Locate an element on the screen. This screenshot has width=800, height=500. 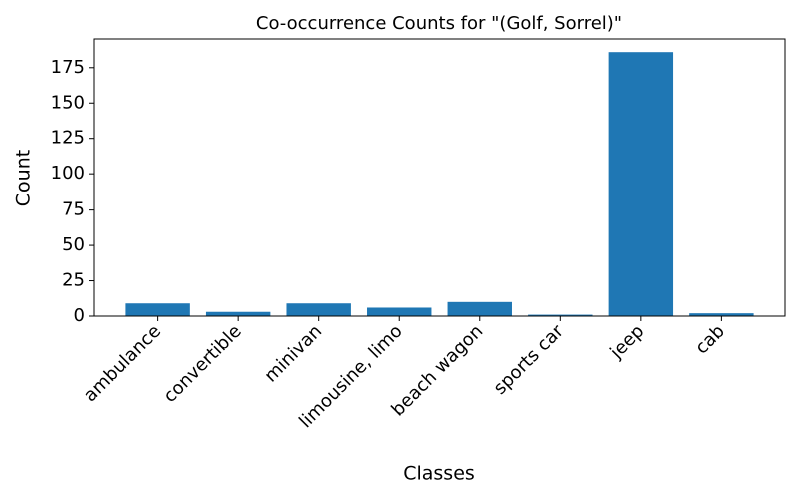
y-tick-label: 75 is located at coordinates (73, 209).